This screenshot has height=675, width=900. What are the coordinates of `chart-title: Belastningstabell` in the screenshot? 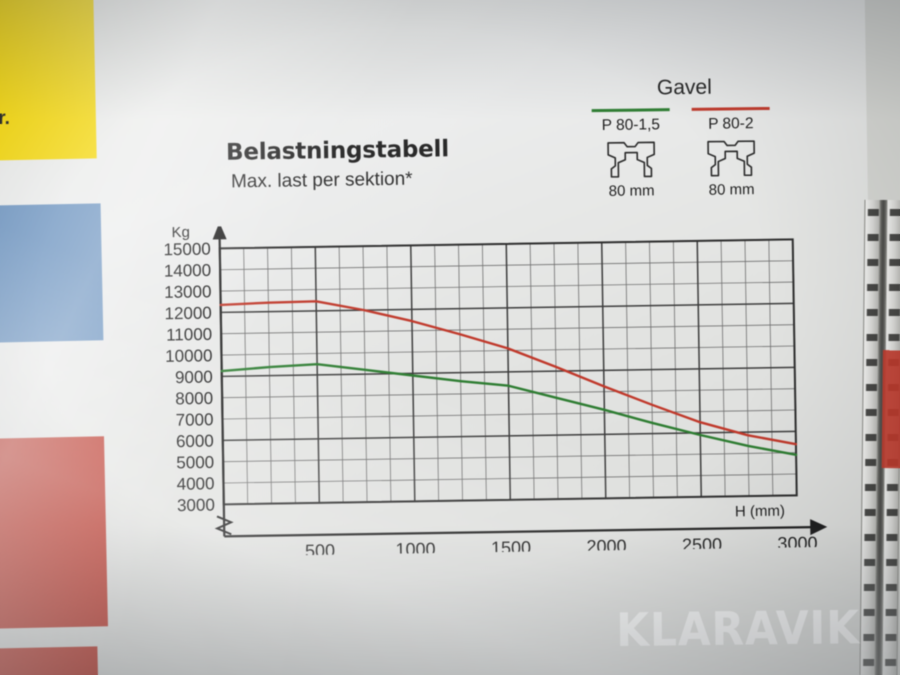 It's located at (337, 151).